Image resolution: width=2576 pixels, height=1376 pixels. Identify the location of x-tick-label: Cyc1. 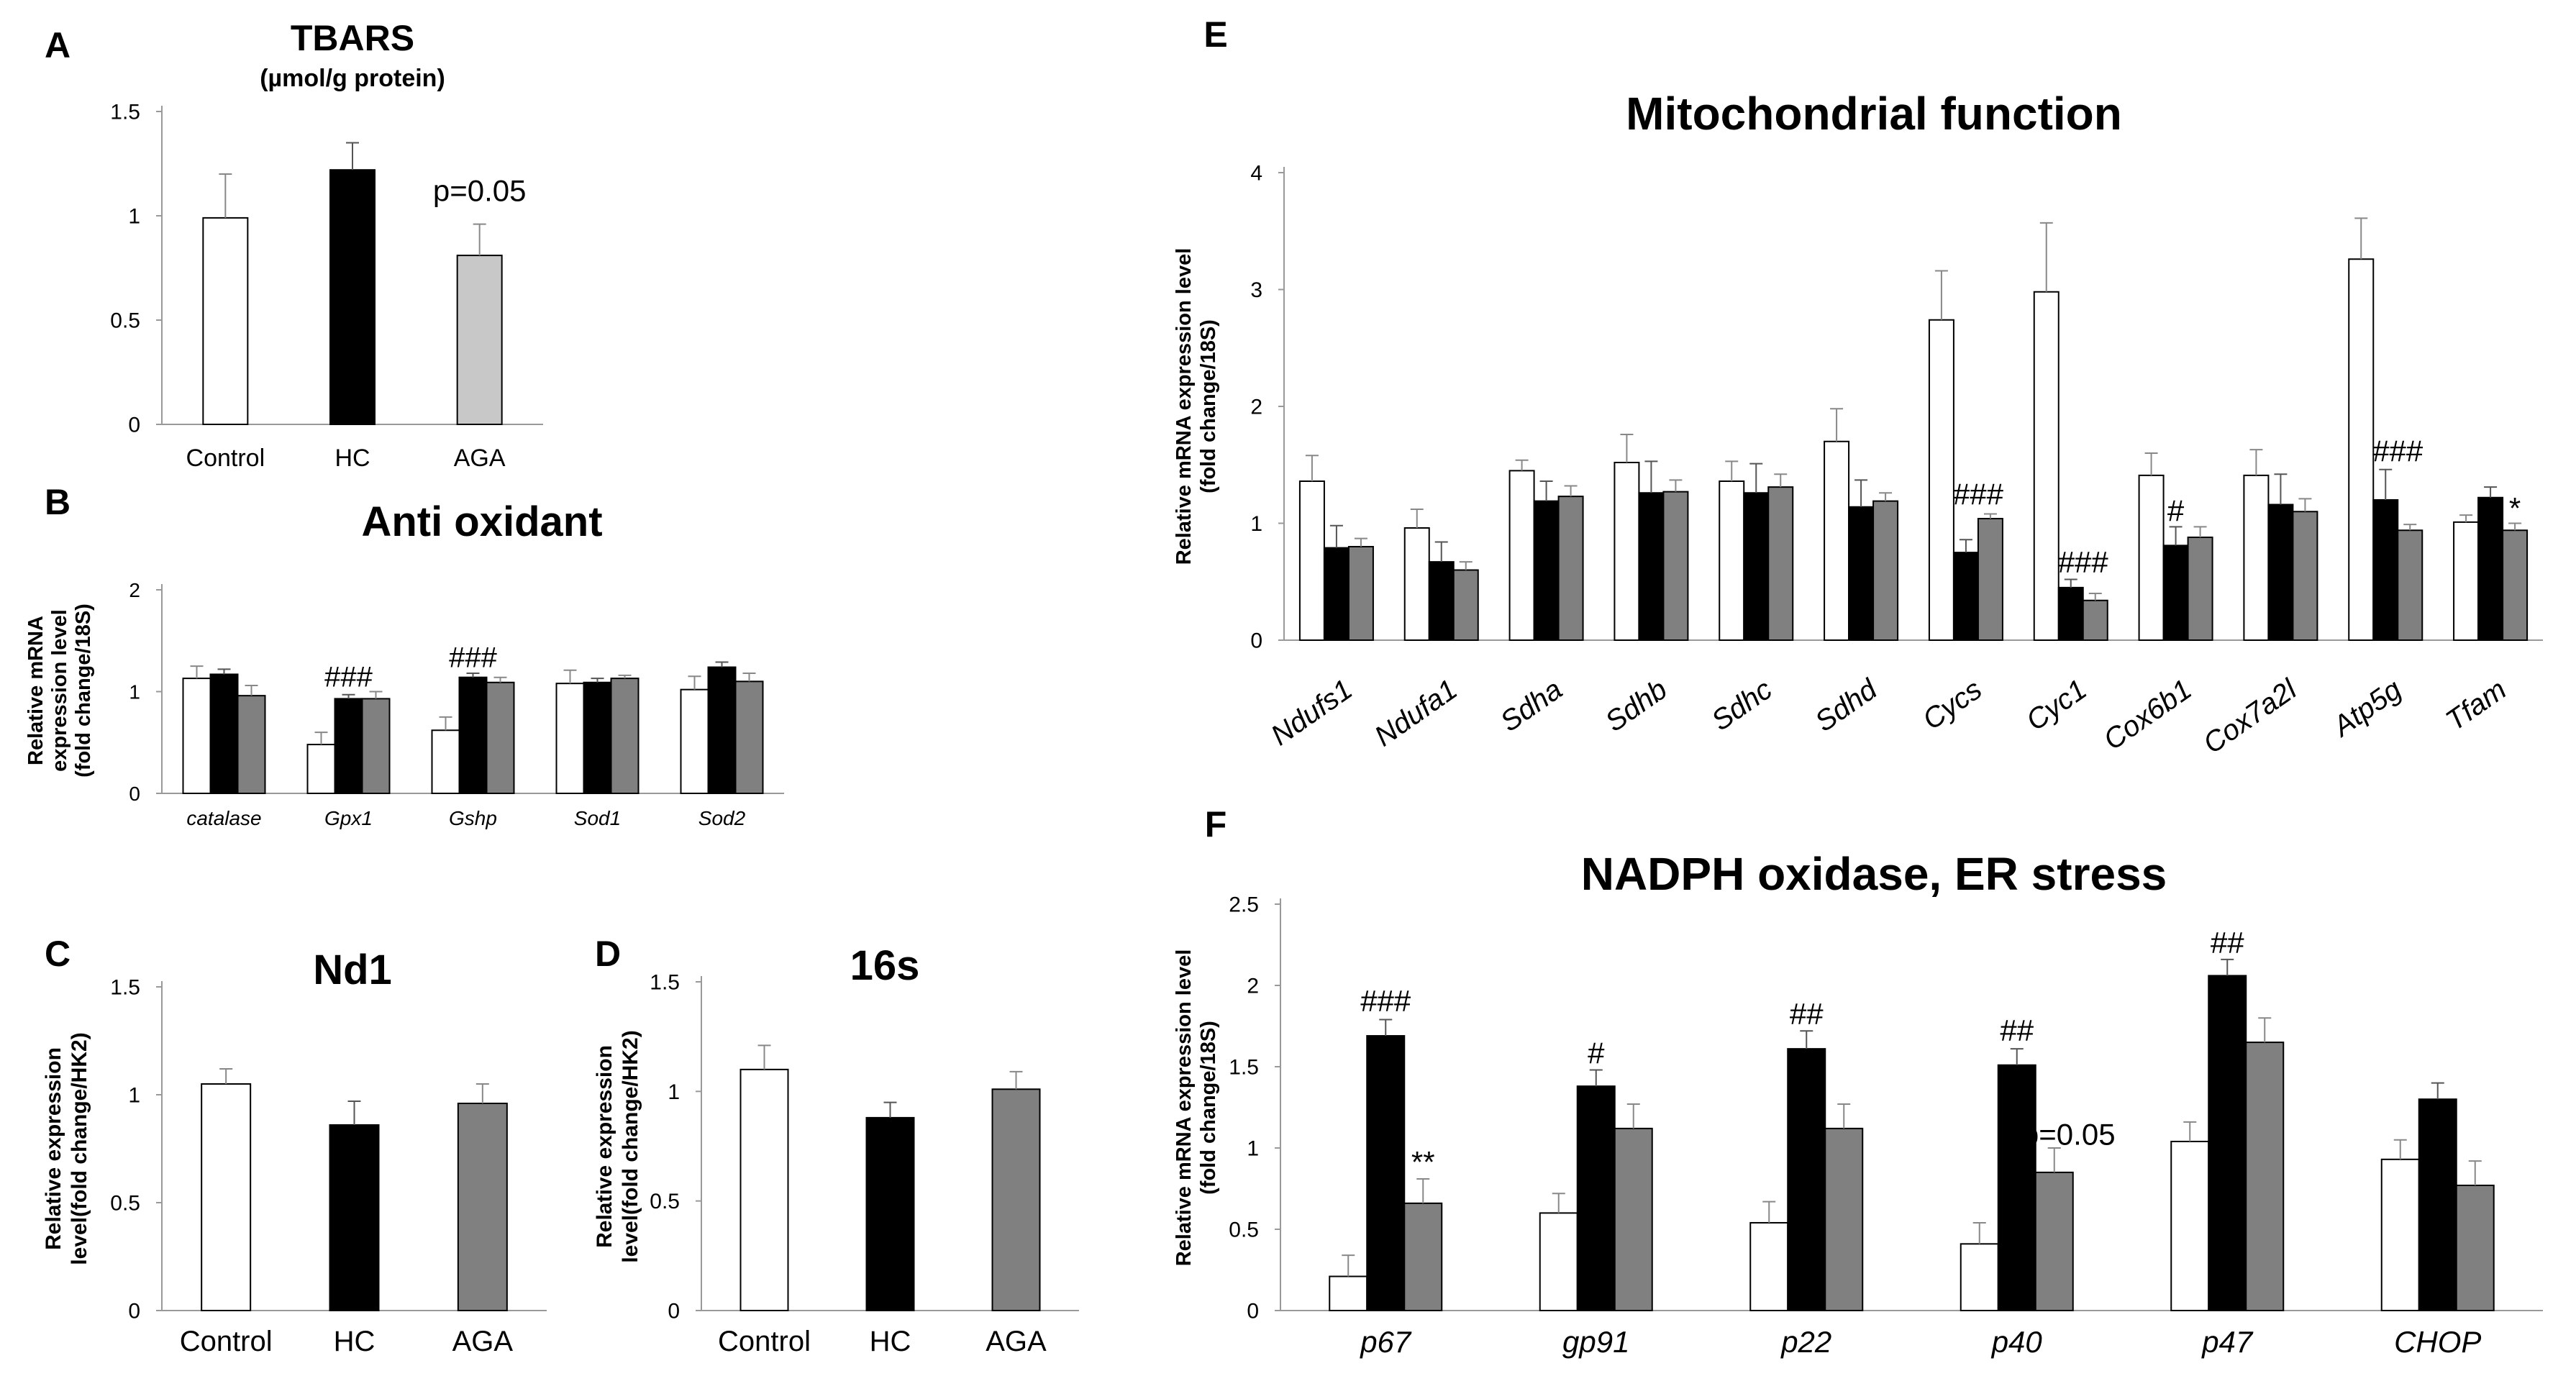
(2057, 705).